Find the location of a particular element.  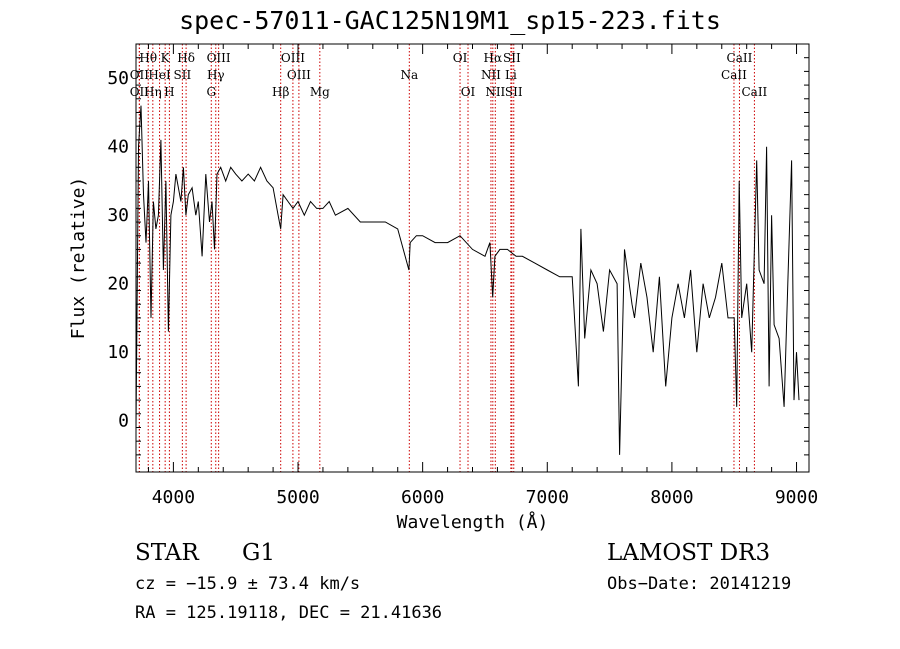

line-label: G is located at coordinates (211, 92).